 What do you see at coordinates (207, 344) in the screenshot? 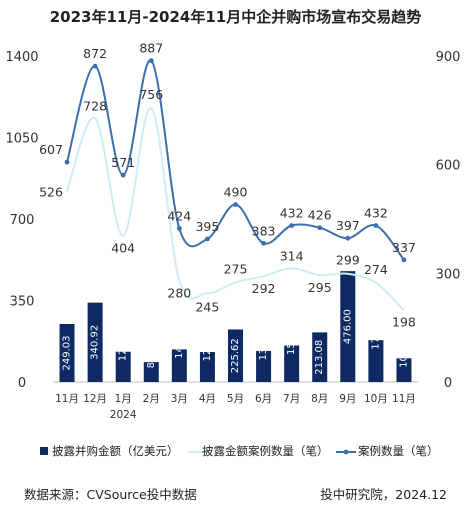
I see `bar-value-label: 128.79` at bounding box center [207, 344].